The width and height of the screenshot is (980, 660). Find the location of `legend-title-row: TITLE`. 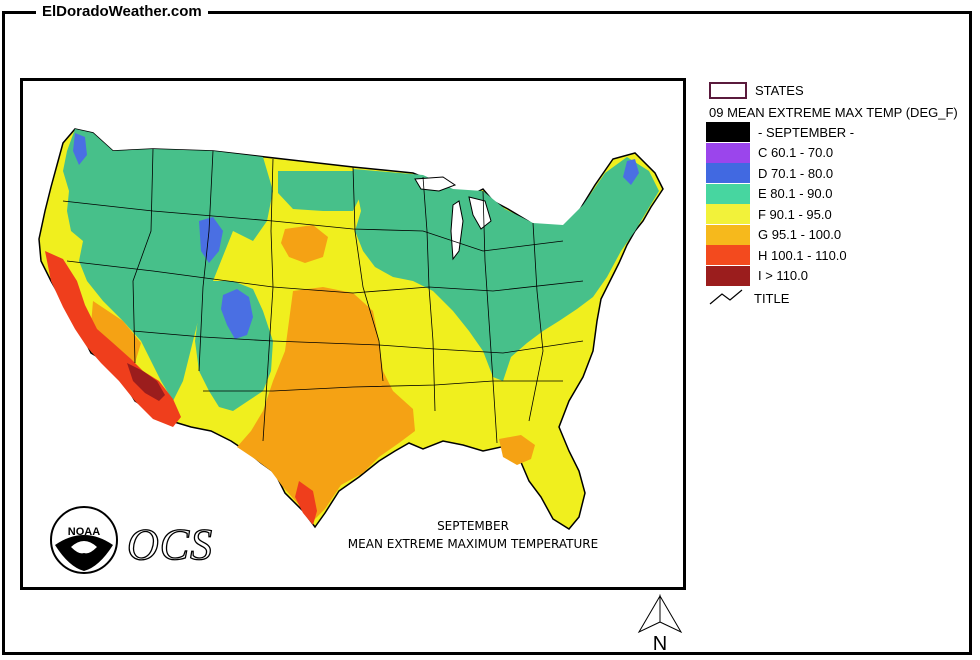

legend-title-row: TITLE is located at coordinates (747, 298).